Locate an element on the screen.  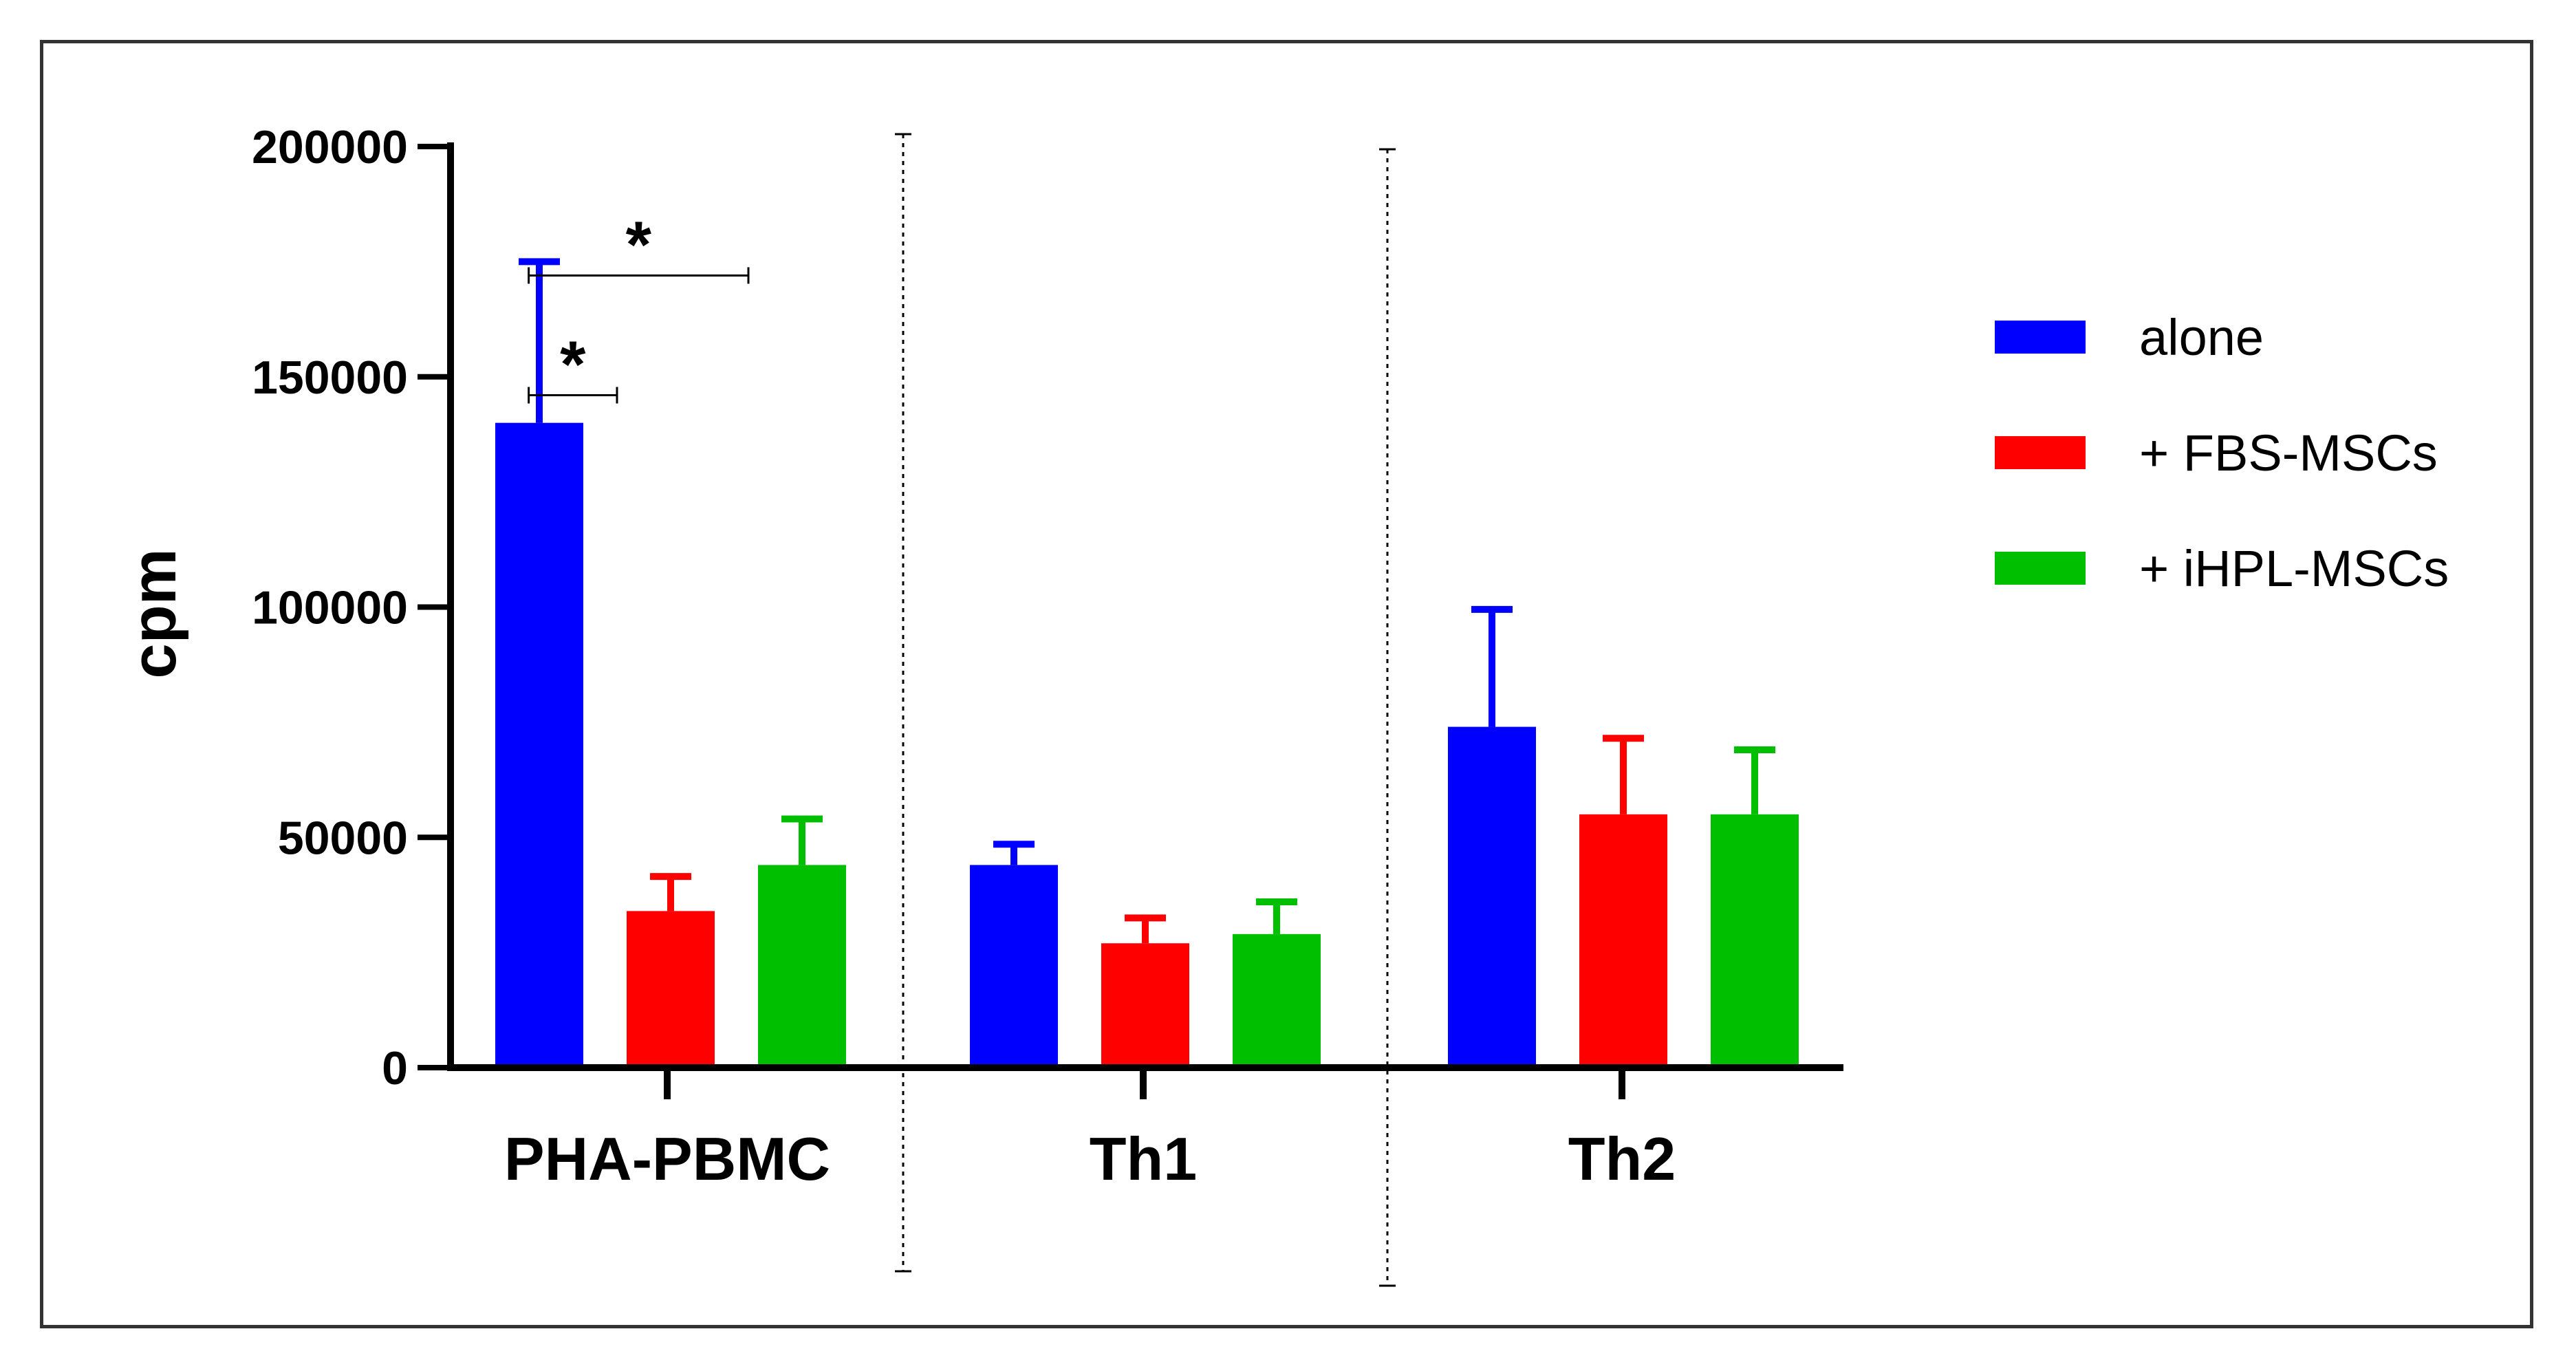
bar-alone-pha-pbmc is located at coordinates (539, 745).